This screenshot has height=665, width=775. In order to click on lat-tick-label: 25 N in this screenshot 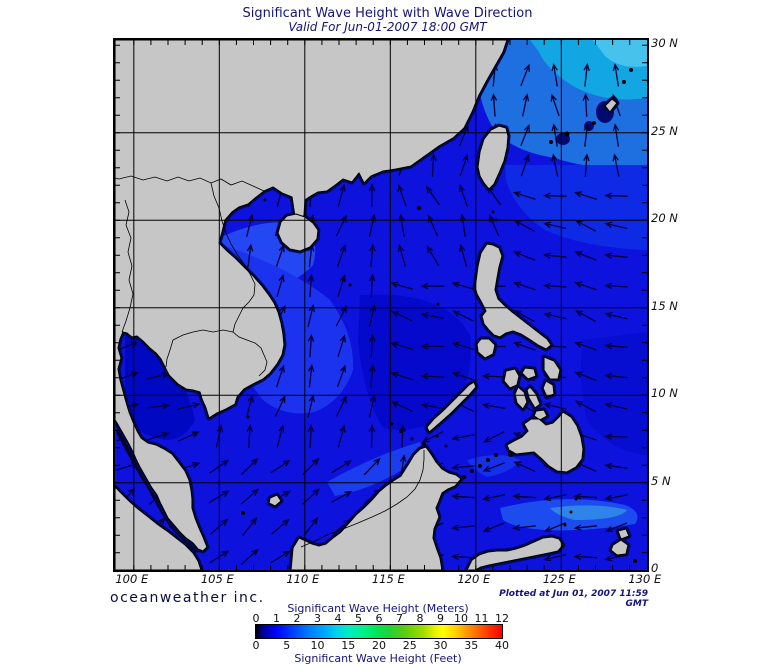, I will do `click(664, 130)`.